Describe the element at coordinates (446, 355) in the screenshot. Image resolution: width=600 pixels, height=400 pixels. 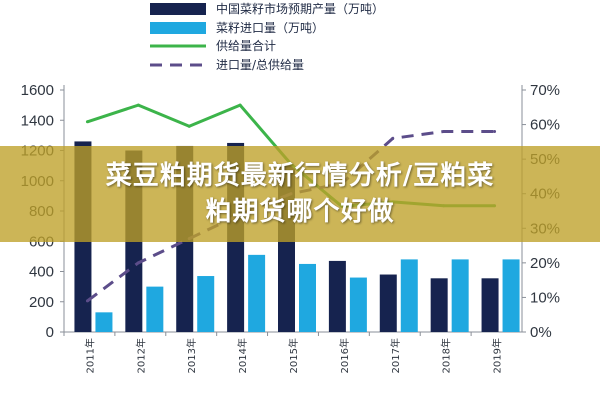
I see `x-tick-label: 2018年` at that location.